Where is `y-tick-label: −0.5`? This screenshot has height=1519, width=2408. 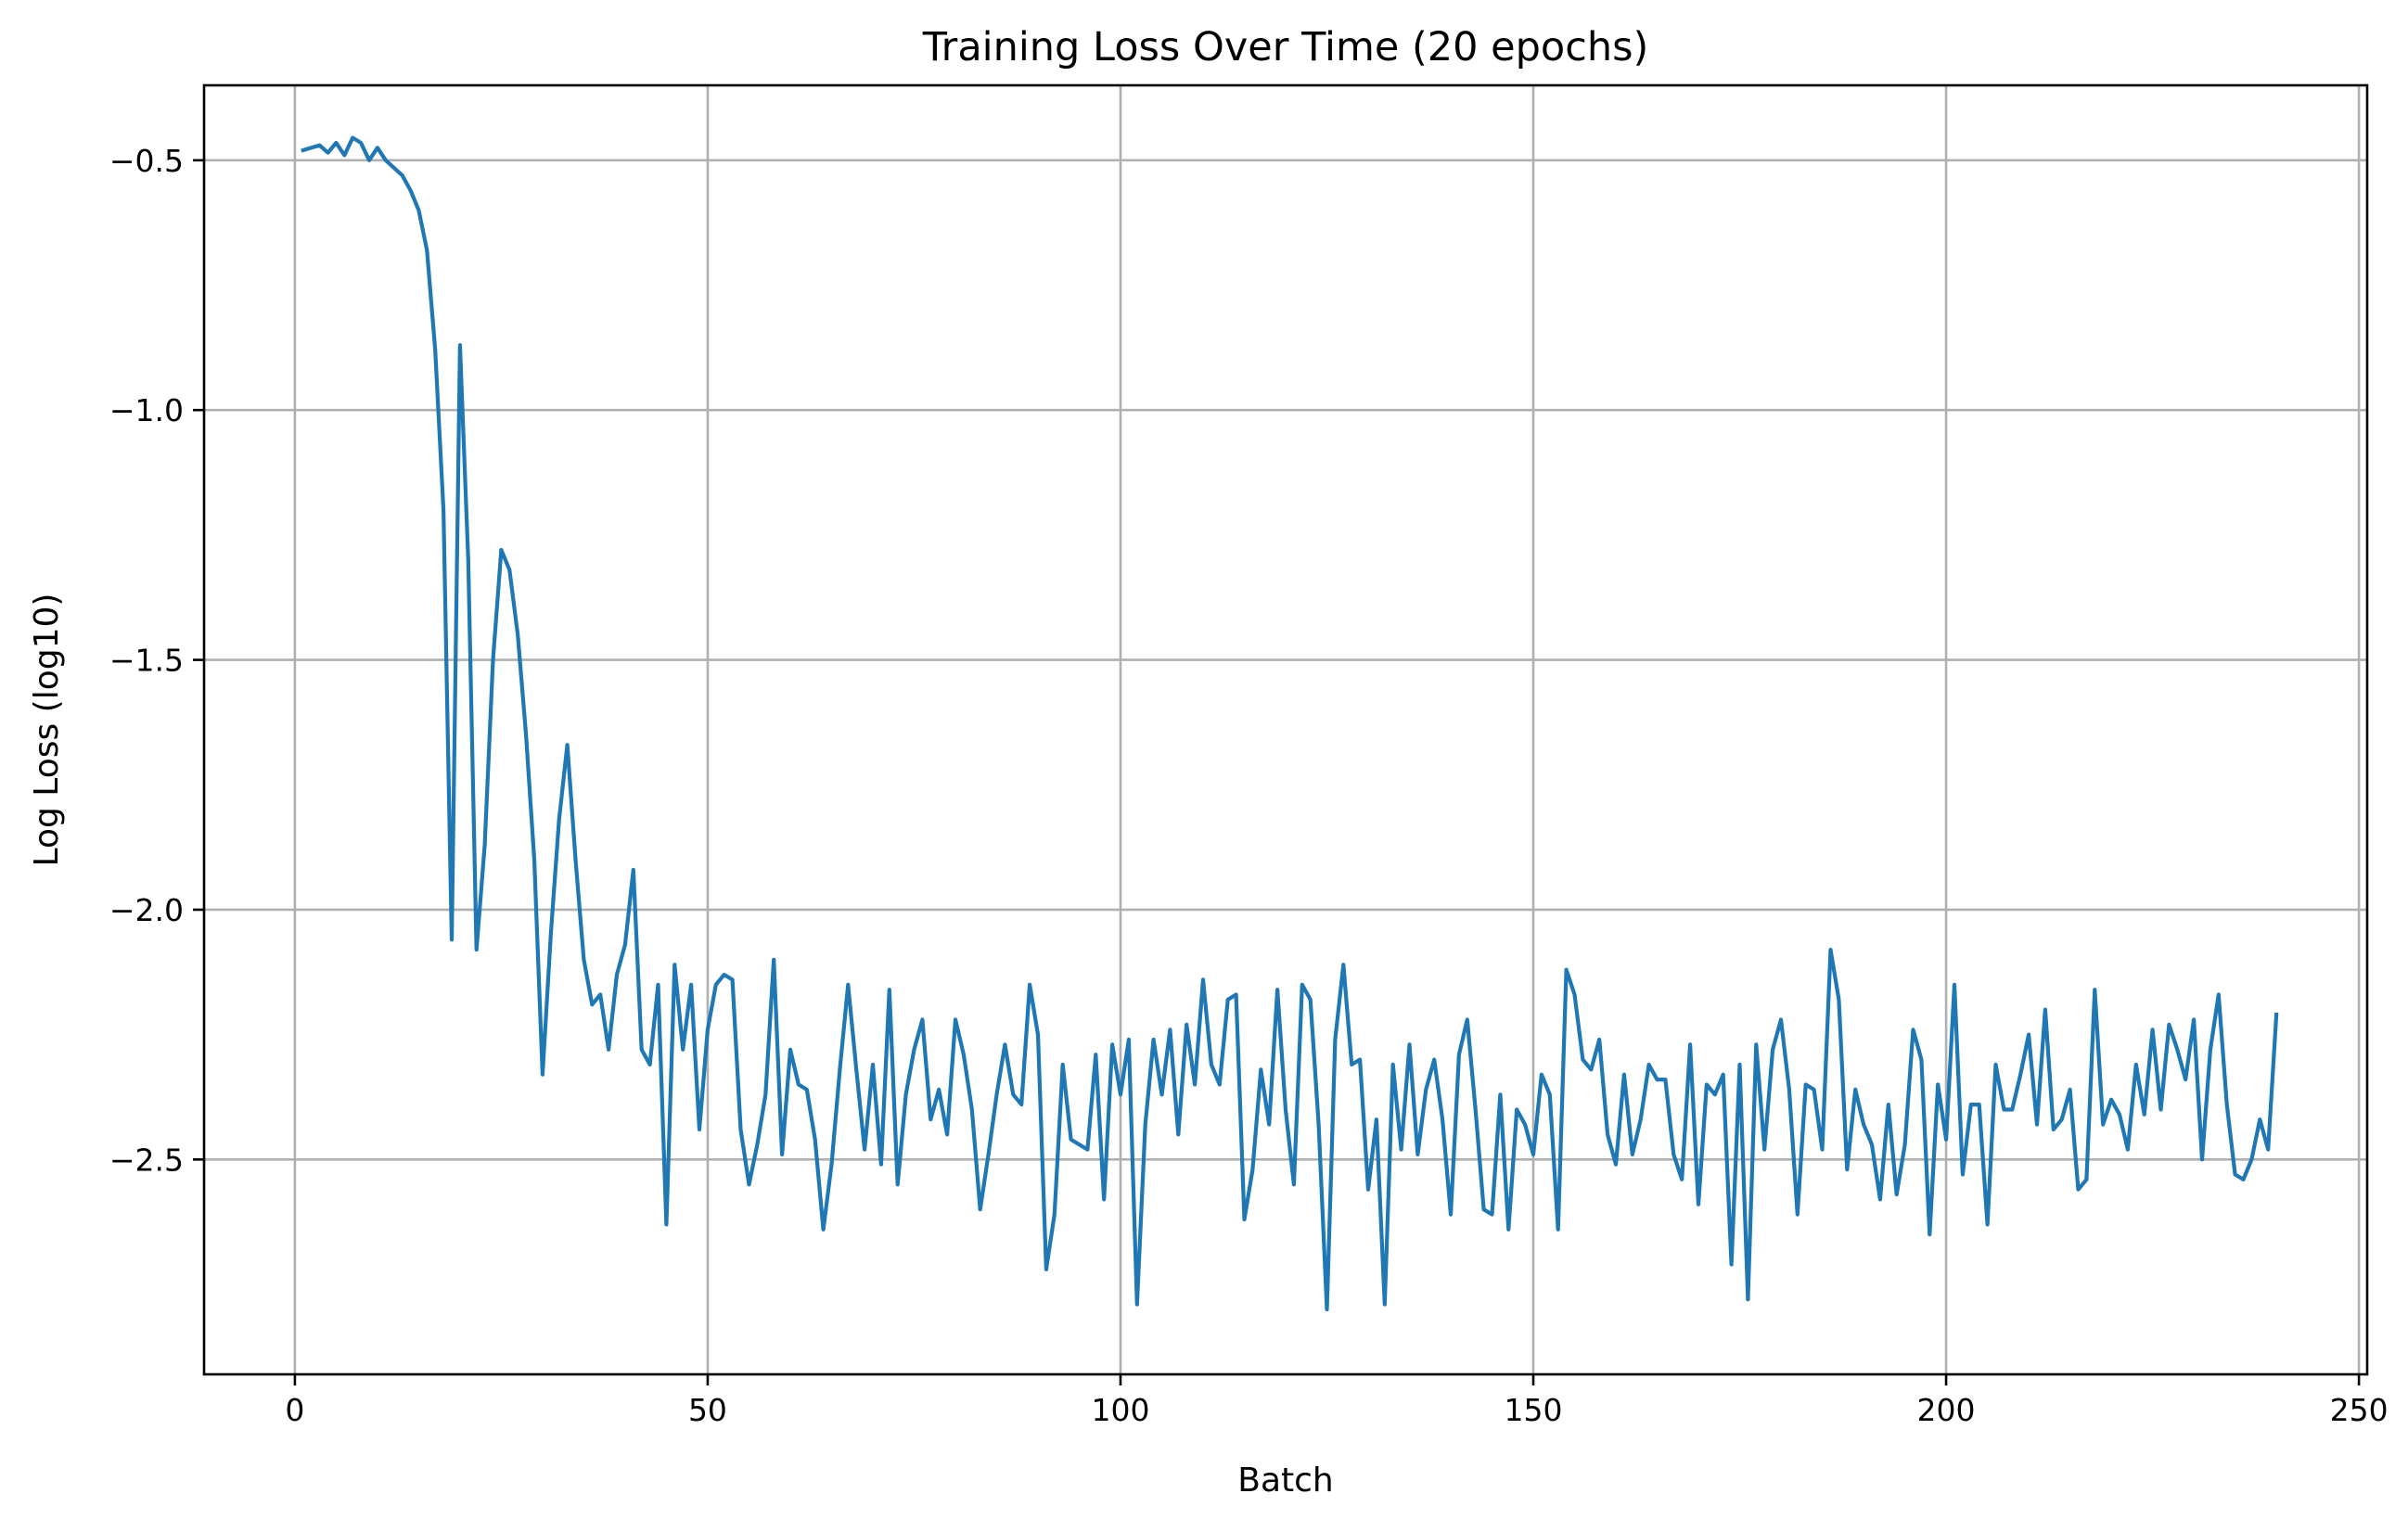
y-tick-label: −0.5 is located at coordinates (146, 161).